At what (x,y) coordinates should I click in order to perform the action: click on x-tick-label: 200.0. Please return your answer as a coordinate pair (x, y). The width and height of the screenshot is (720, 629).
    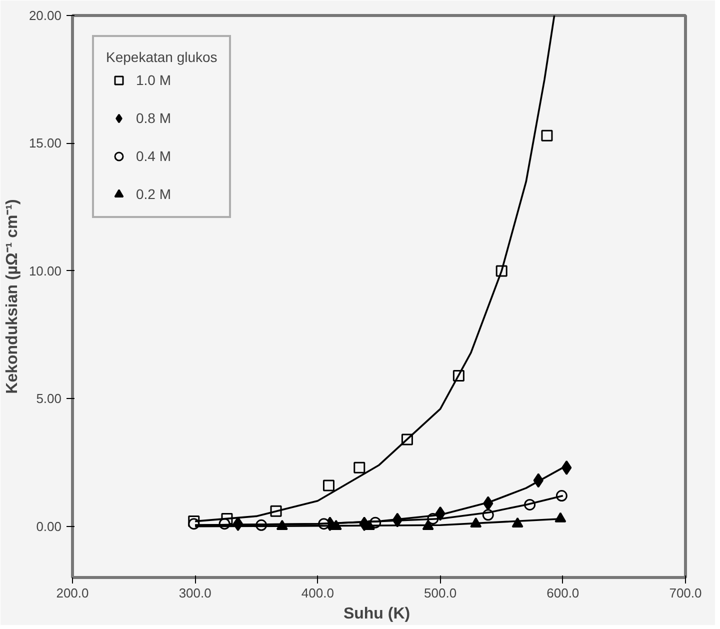
    Looking at the image, I should click on (72, 593).